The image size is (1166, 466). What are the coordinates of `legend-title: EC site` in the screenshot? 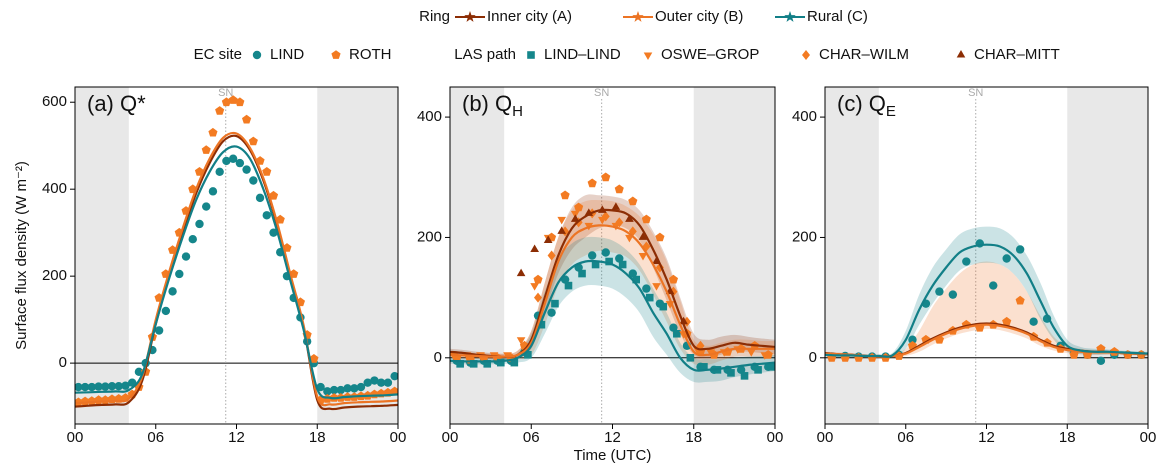 It's located at (218, 54).